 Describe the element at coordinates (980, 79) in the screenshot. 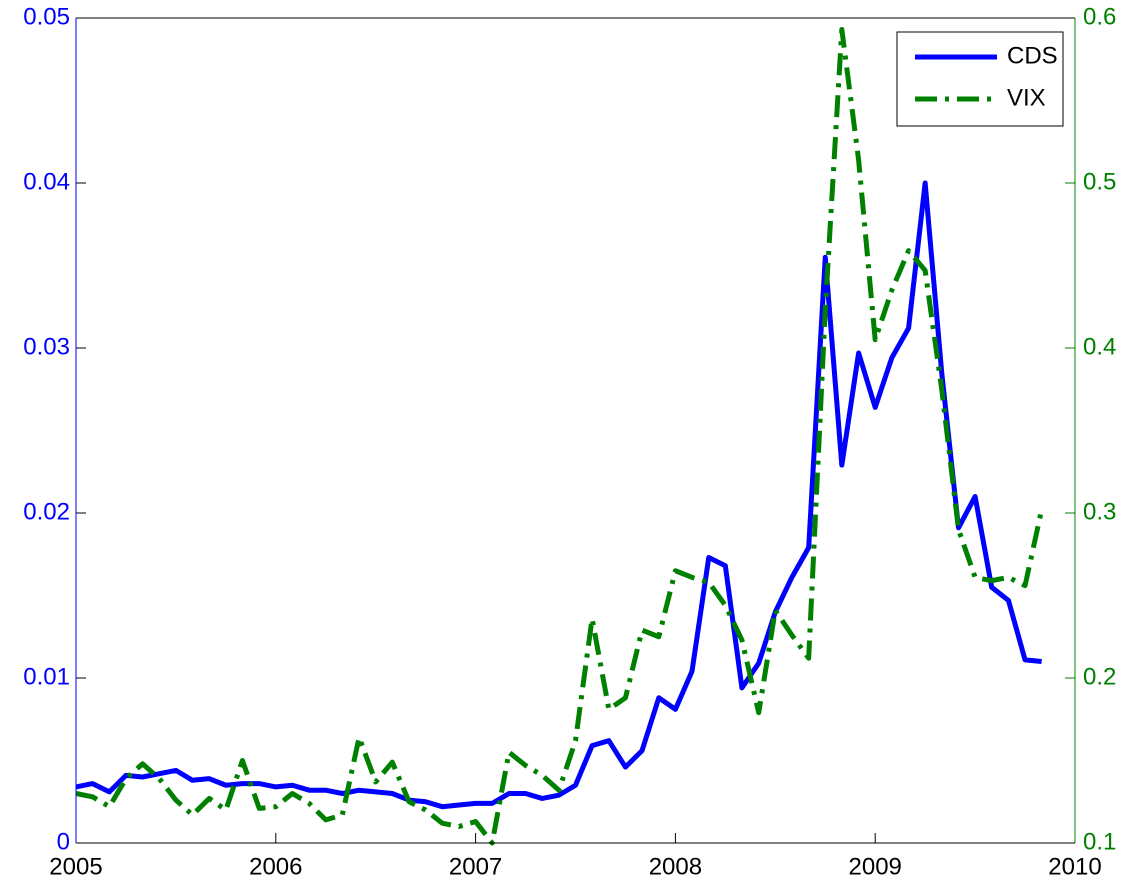

I see `legend-box` at that location.